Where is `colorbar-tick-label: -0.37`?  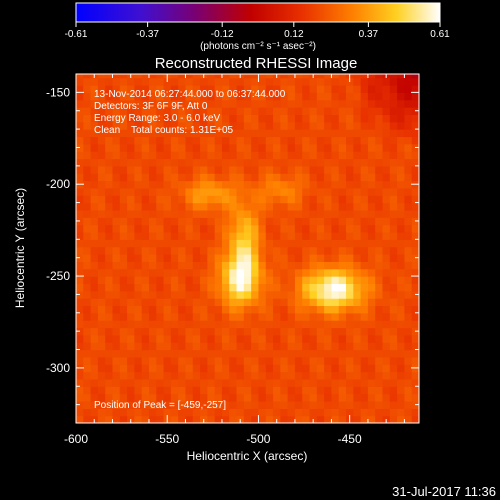
colorbar-tick-label: -0.37 is located at coordinates (147, 34).